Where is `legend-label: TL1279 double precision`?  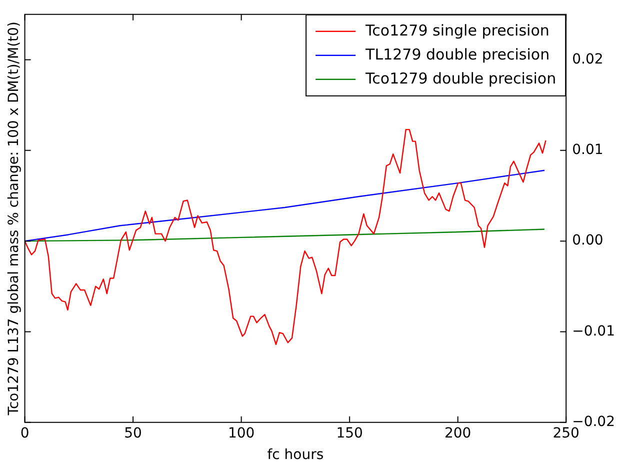 legend-label: TL1279 double precision is located at coordinates (457, 54).